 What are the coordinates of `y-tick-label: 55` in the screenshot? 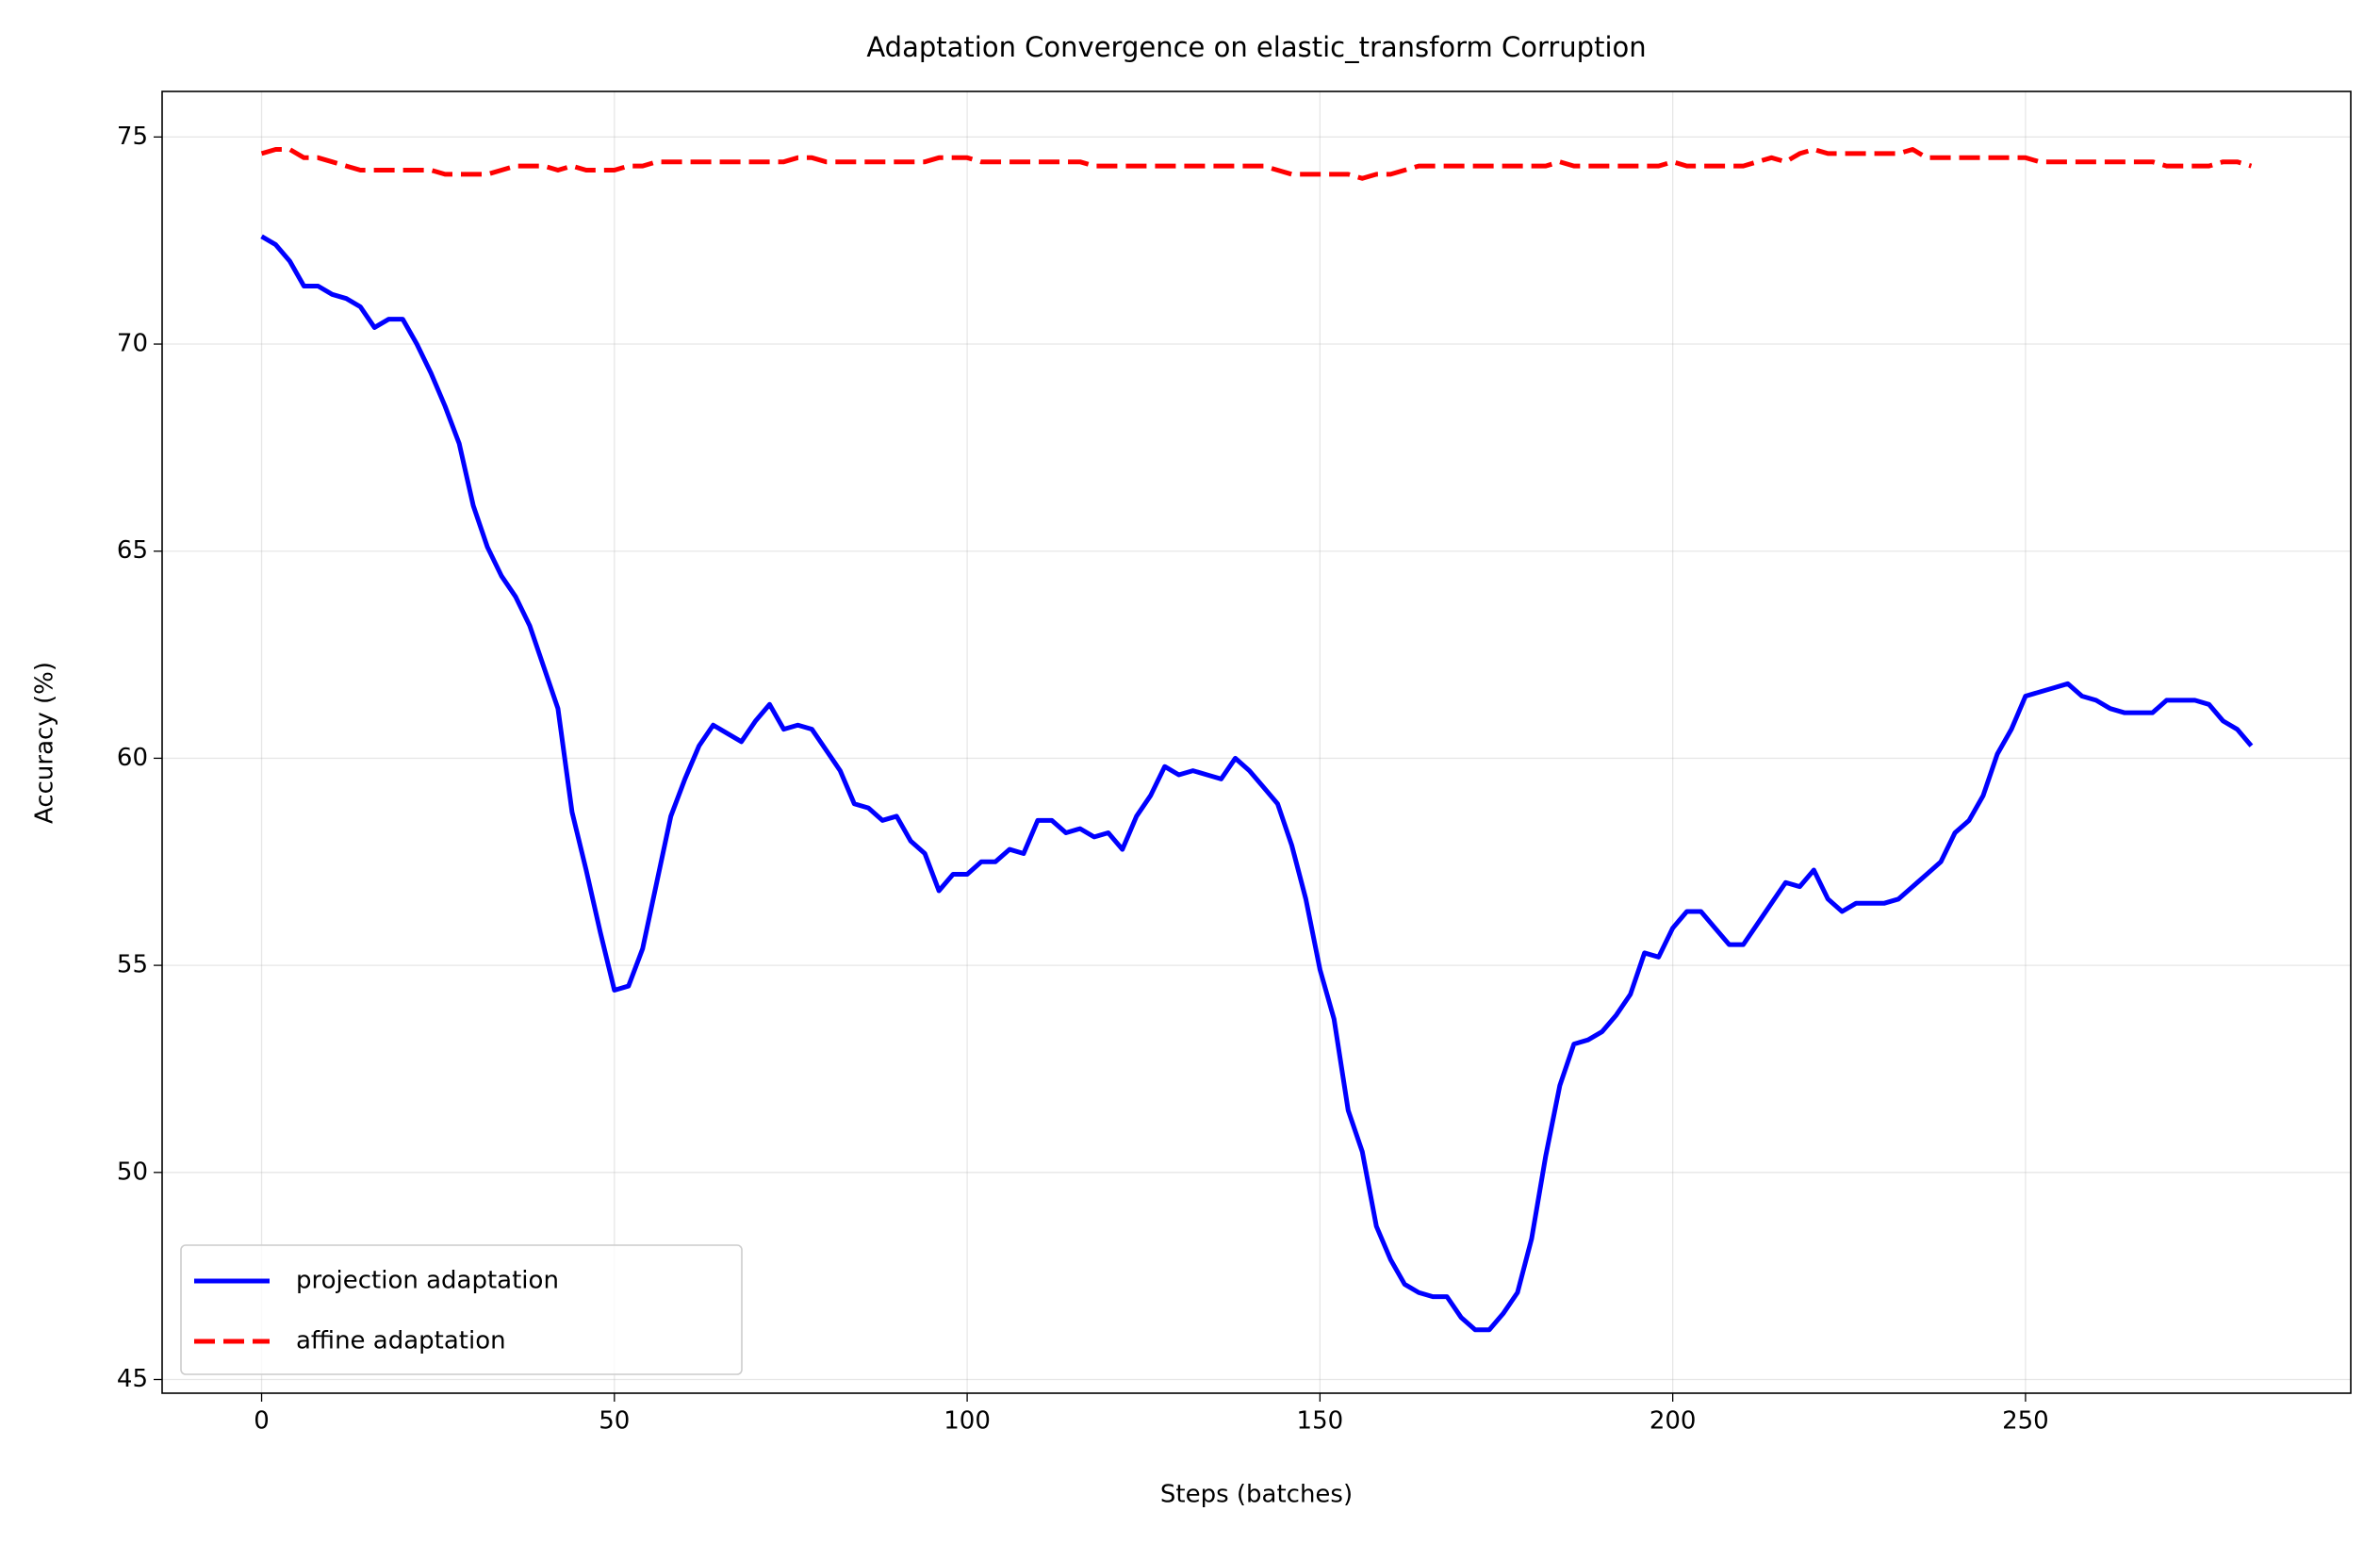 It's located at (132, 965).